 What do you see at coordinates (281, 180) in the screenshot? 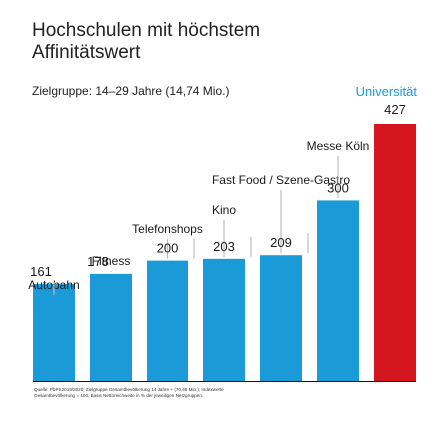
I see `category-label-4: Fast Food / Szene-Gastro` at bounding box center [281, 180].